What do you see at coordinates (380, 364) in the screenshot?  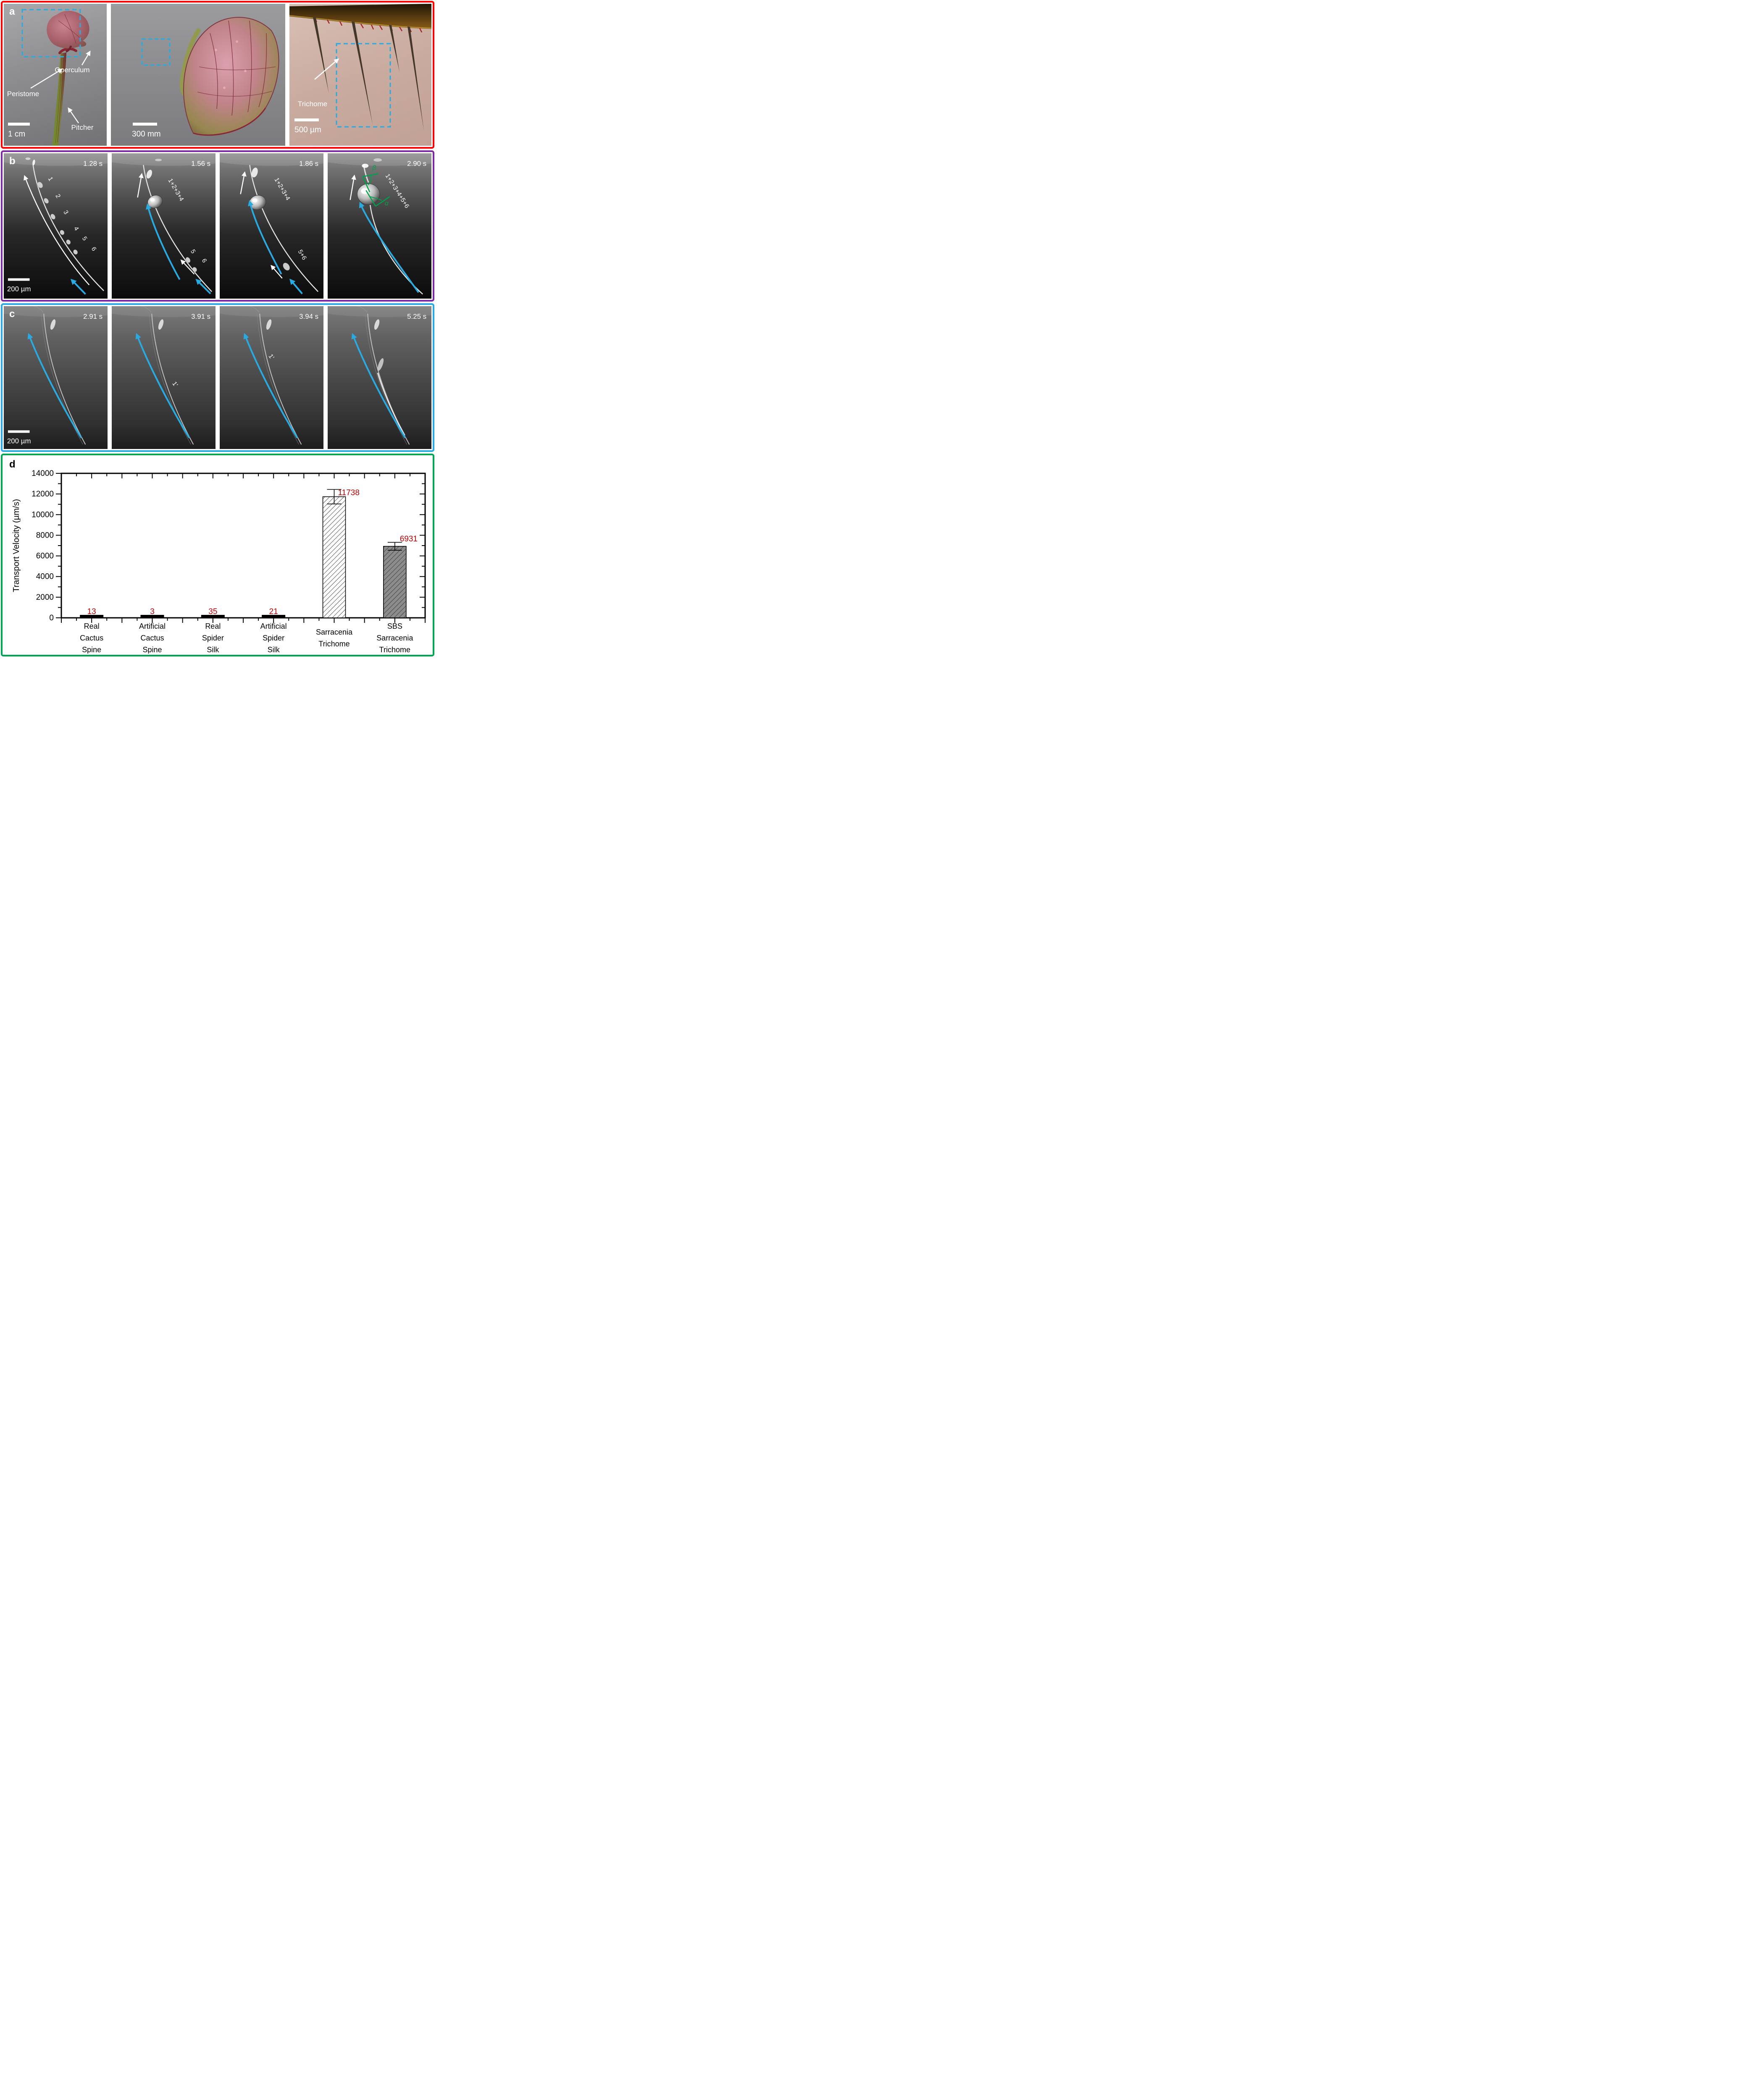 I see `residual-droplet` at bounding box center [380, 364].